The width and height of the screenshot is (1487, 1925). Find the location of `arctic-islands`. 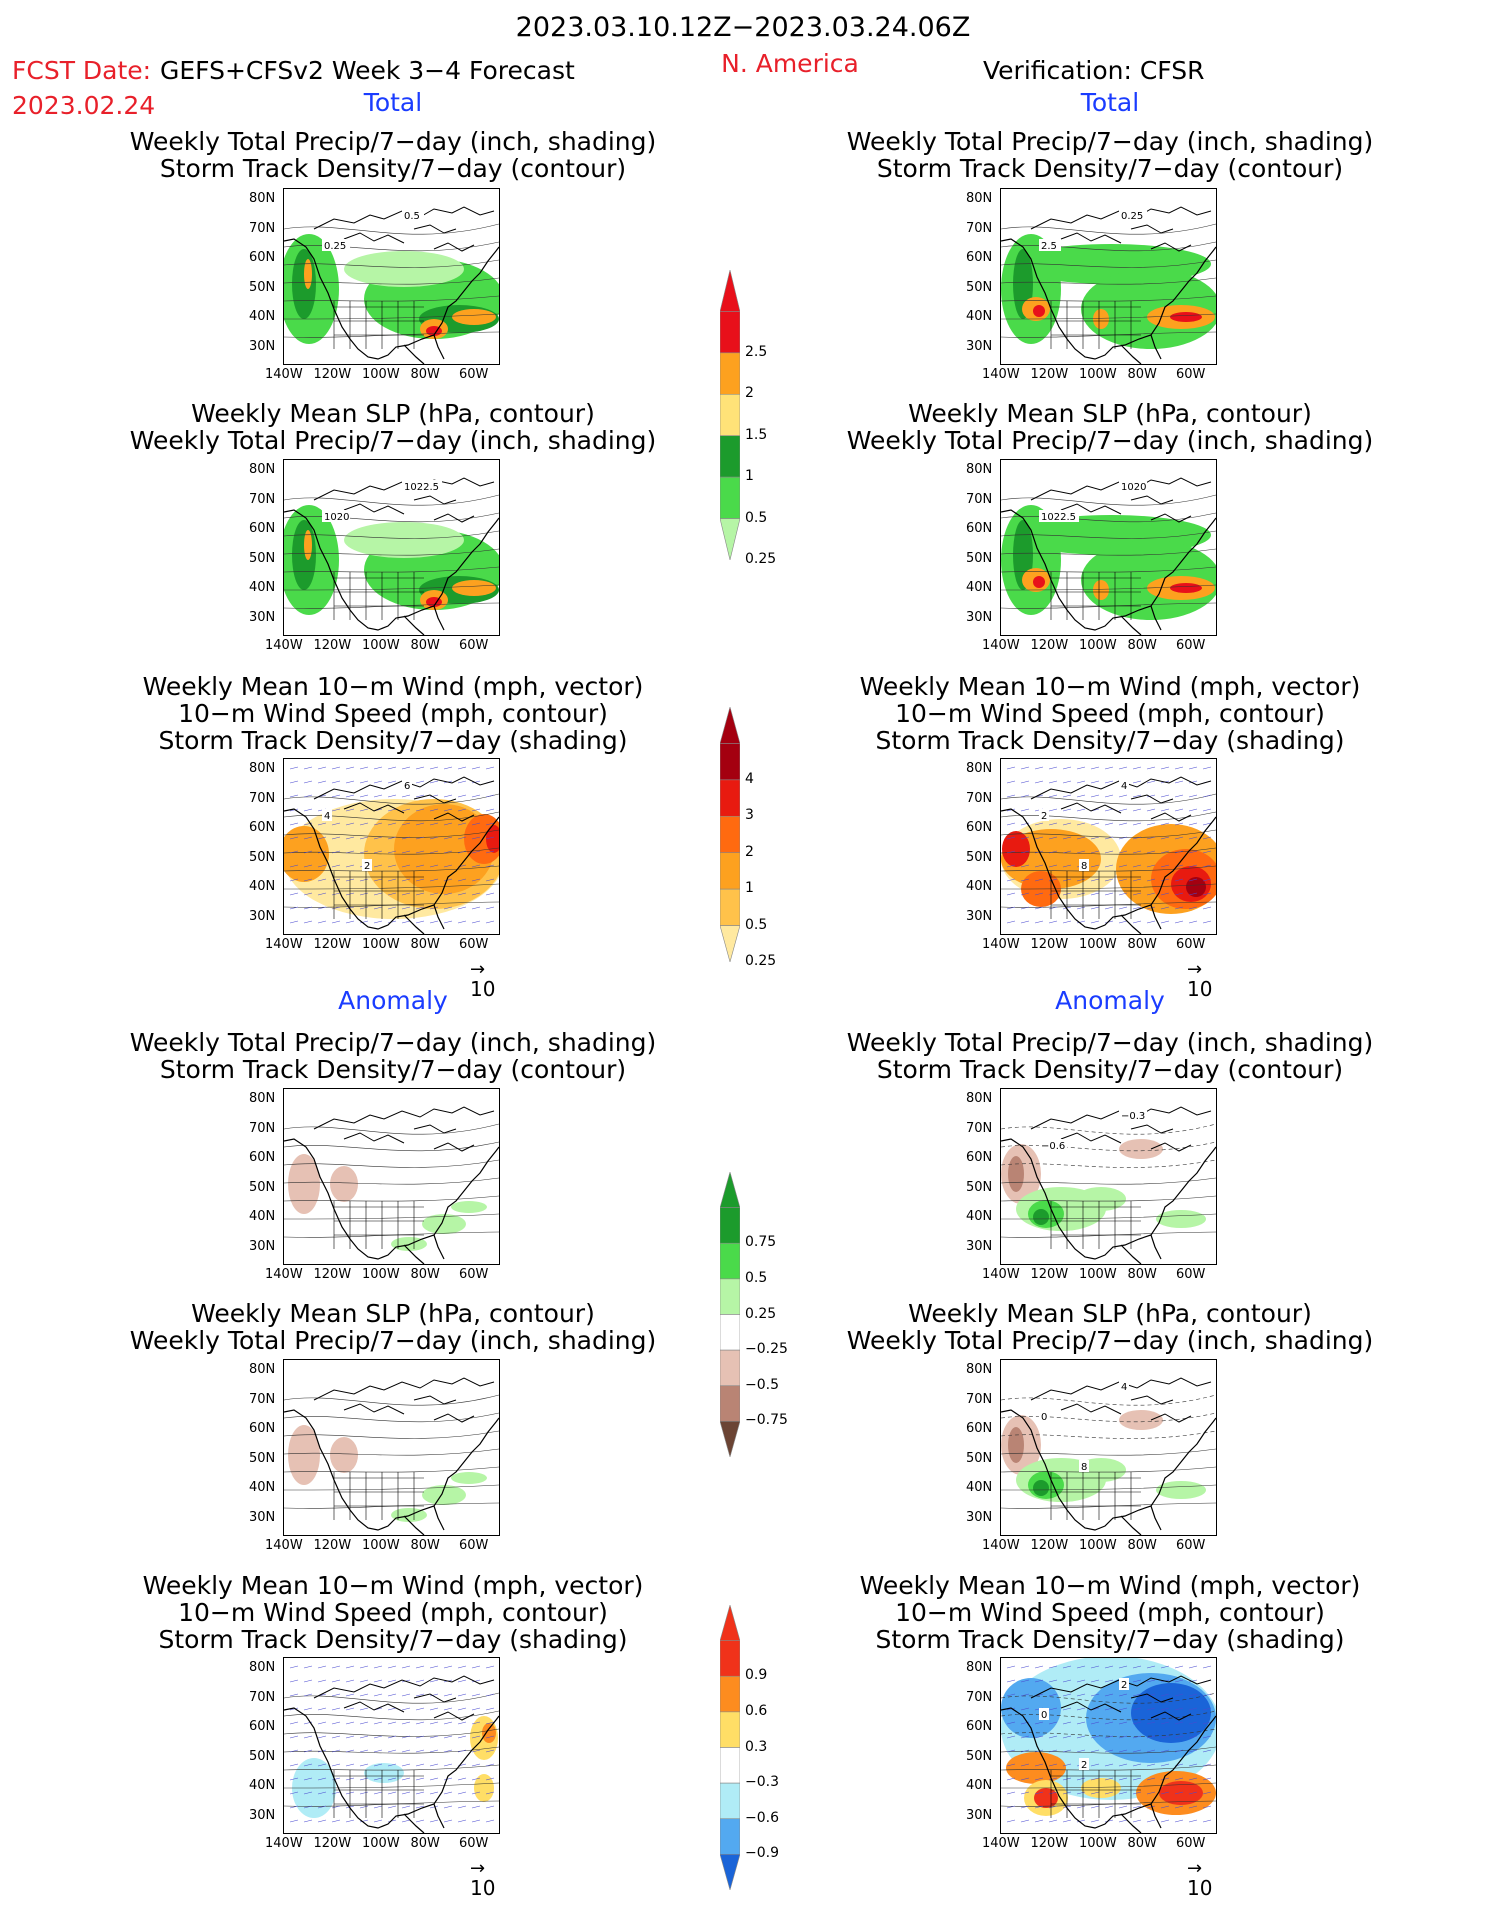

arctic-islands is located at coordinates (404, 1129).